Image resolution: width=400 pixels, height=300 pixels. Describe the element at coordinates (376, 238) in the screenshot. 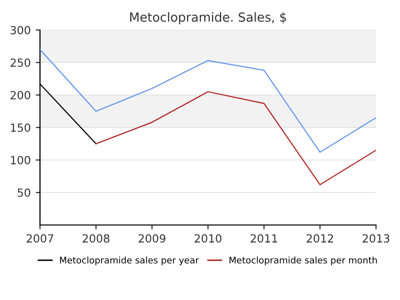

I see `x-tick-label: 2013` at that location.